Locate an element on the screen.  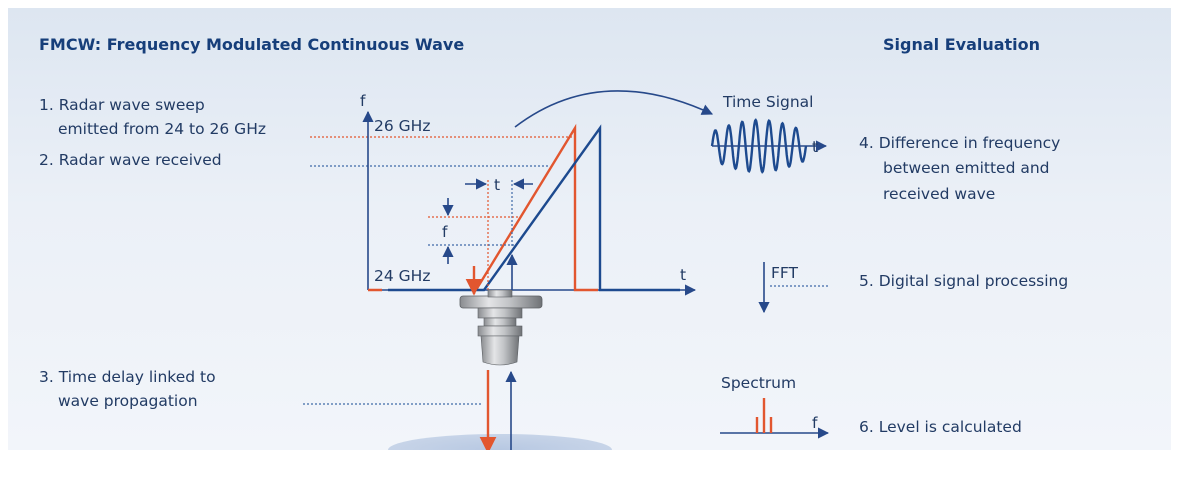
step-4-line2: between emitted and is located at coordinates (966, 168).